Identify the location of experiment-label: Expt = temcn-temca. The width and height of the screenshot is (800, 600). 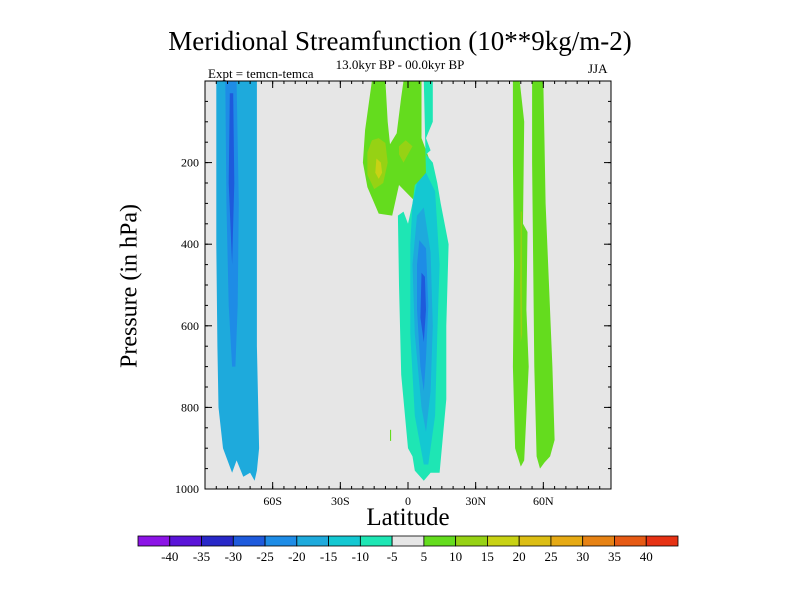
(261, 73).